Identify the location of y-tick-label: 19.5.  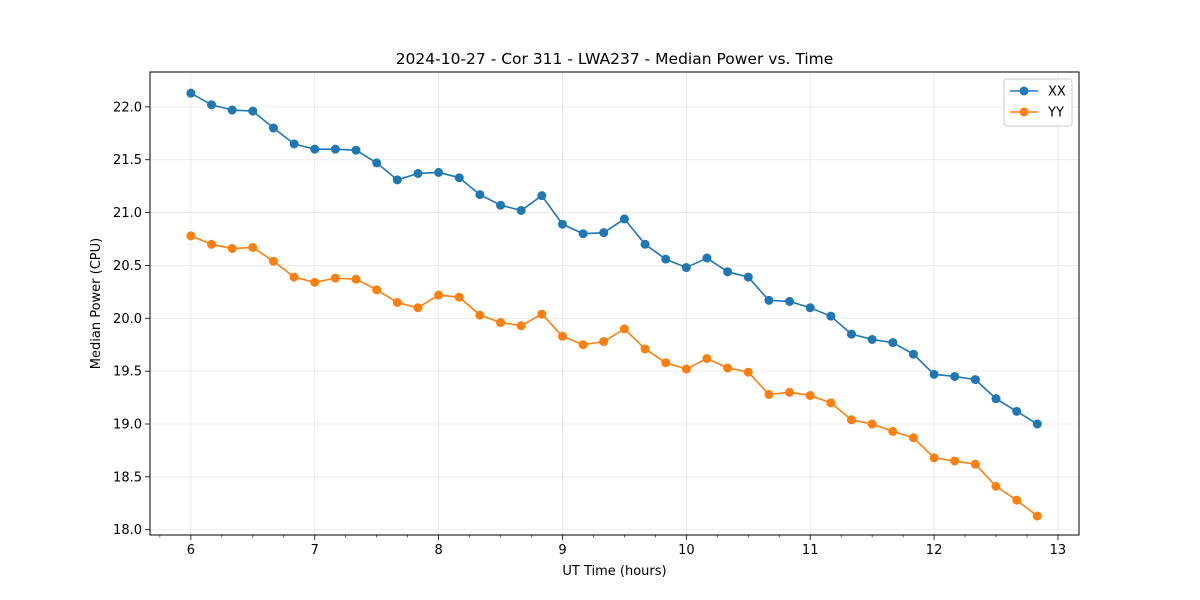
(127, 372).